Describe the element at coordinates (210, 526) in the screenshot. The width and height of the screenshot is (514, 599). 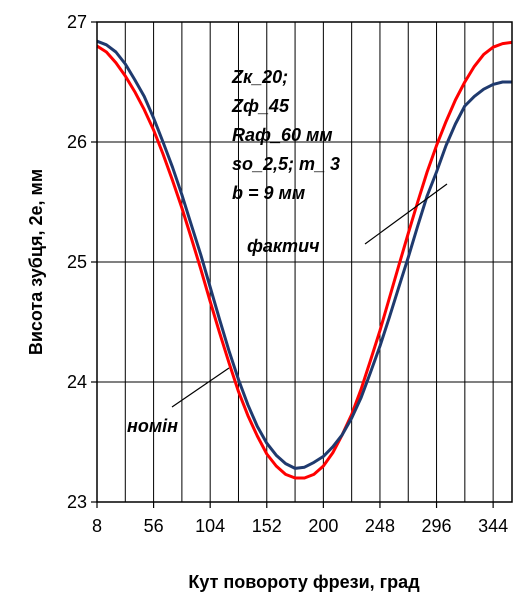
I see `x-tick-label: 104` at that location.